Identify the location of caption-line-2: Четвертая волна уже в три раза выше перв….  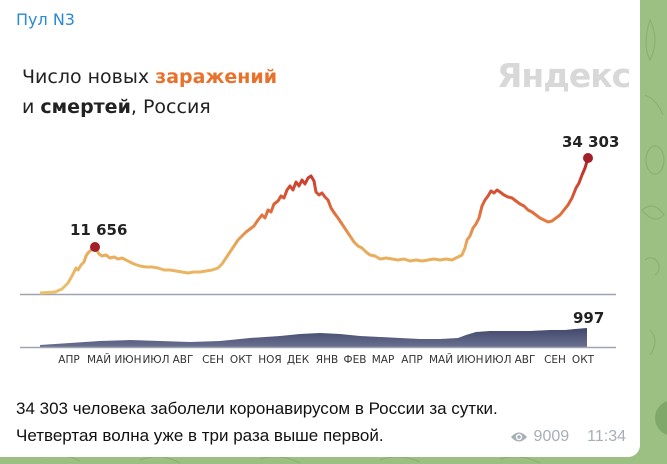
(200, 435).